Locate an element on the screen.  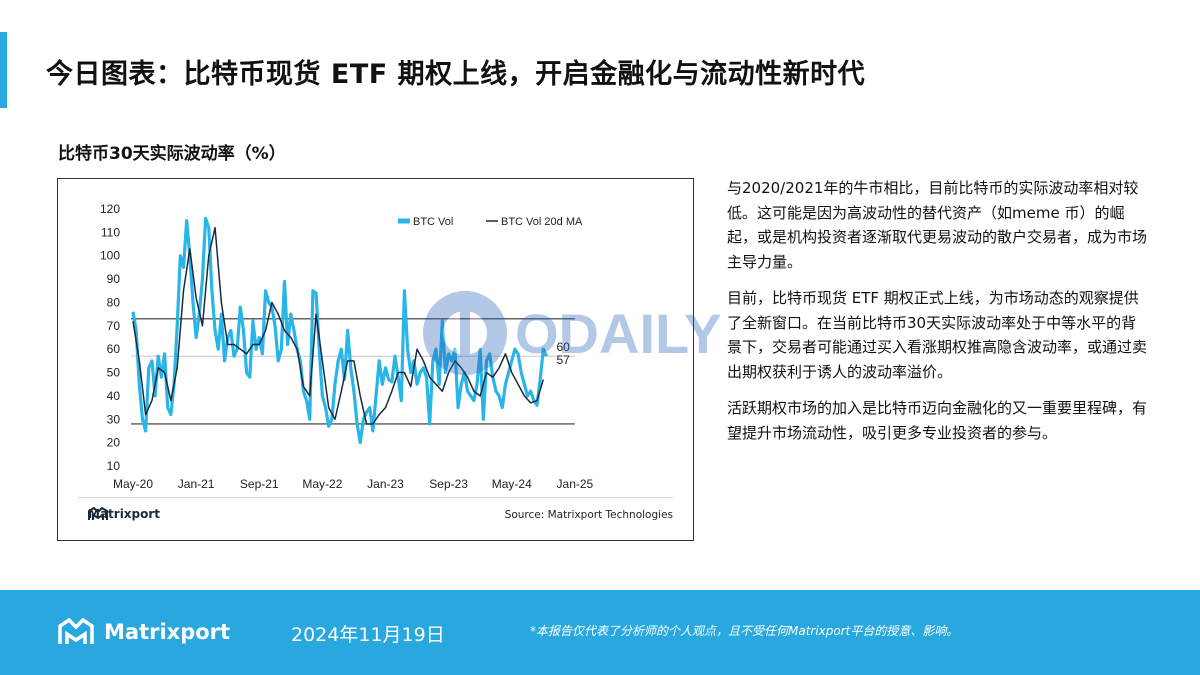
y-tick-label: 20 is located at coordinates (114, 443).